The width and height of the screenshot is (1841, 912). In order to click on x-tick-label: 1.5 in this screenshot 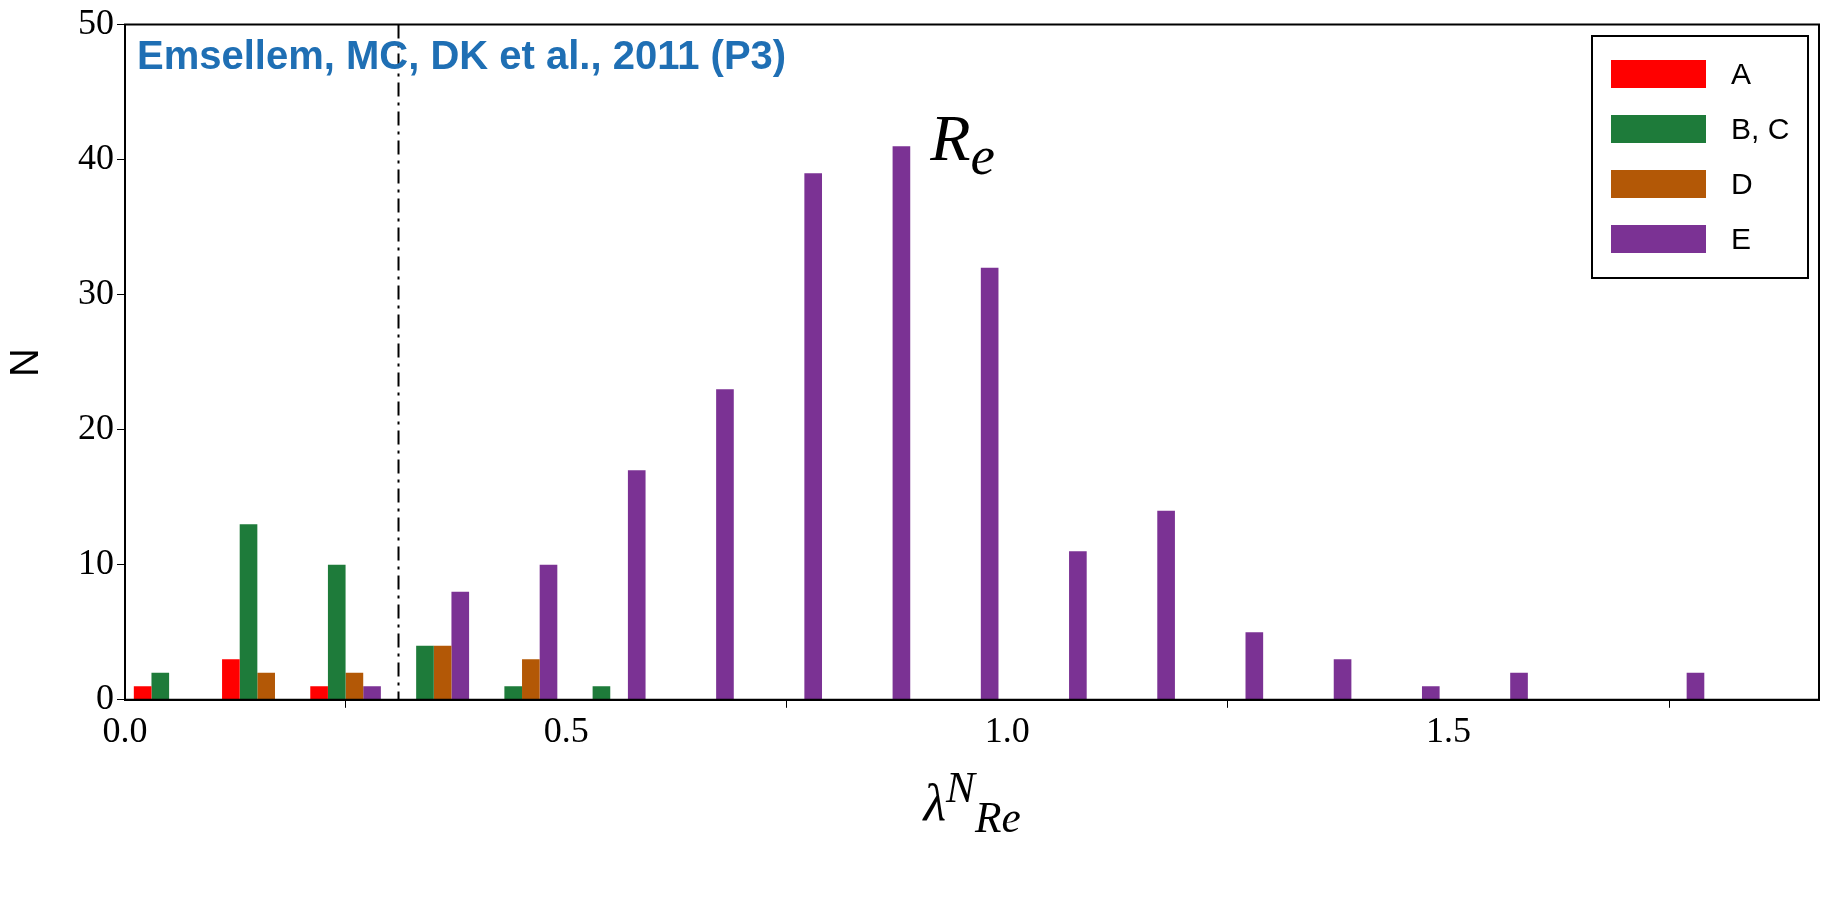, I will do `click(1448, 729)`.